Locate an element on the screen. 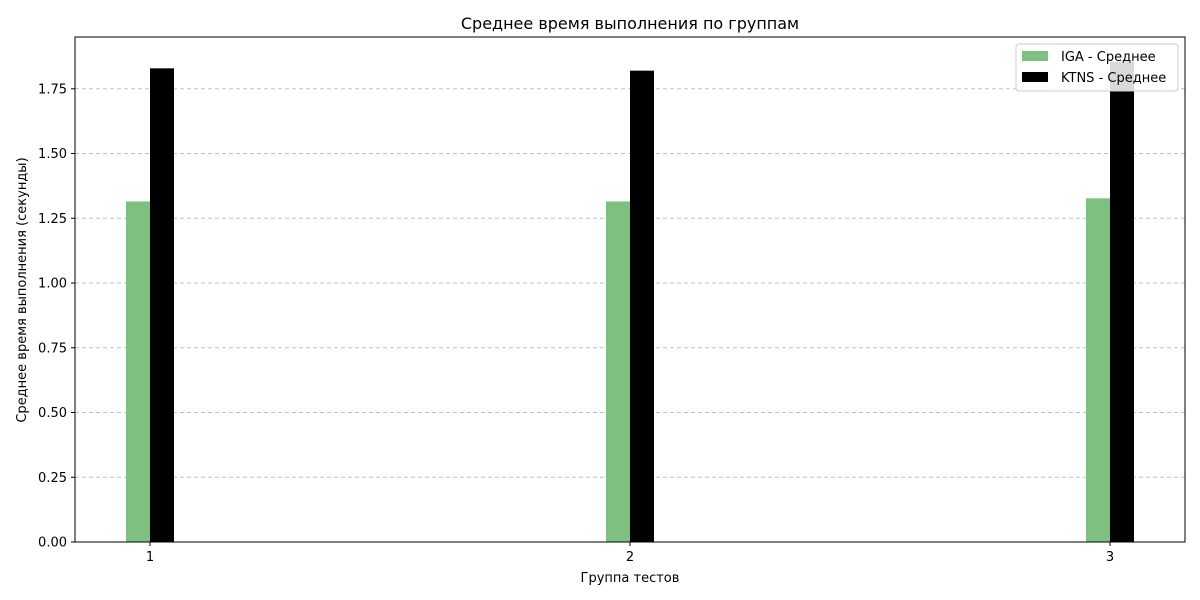  legend-label-iga: IGA - Среднее is located at coordinates (1108, 57).